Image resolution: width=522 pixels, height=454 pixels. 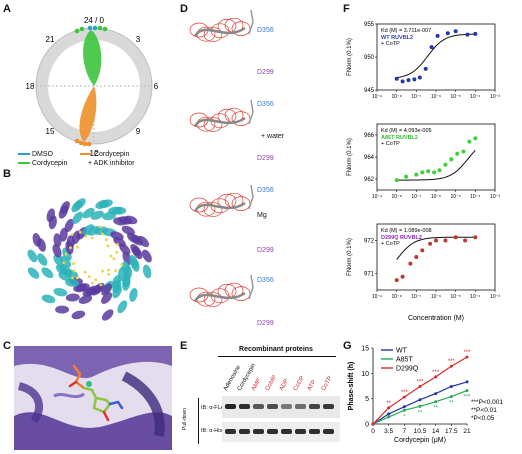 I want to click on hexamer-structure-image, so click(x=93, y=256).